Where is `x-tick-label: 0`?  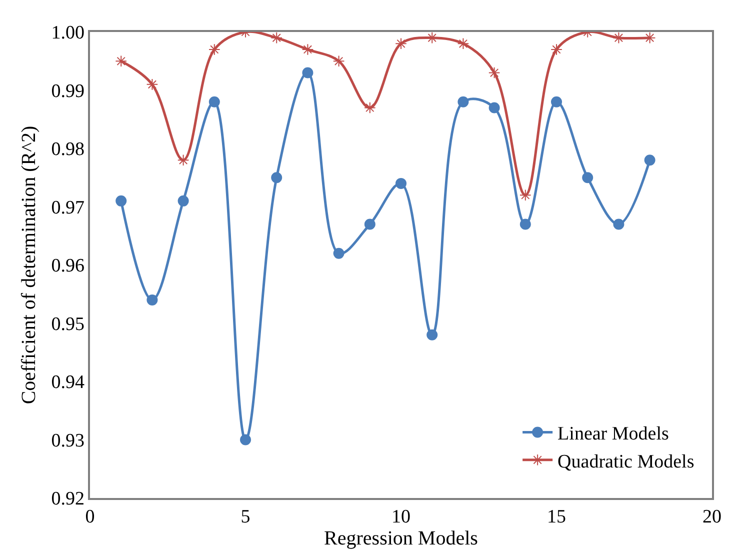 x-tick-label: 0 is located at coordinates (90, 517).